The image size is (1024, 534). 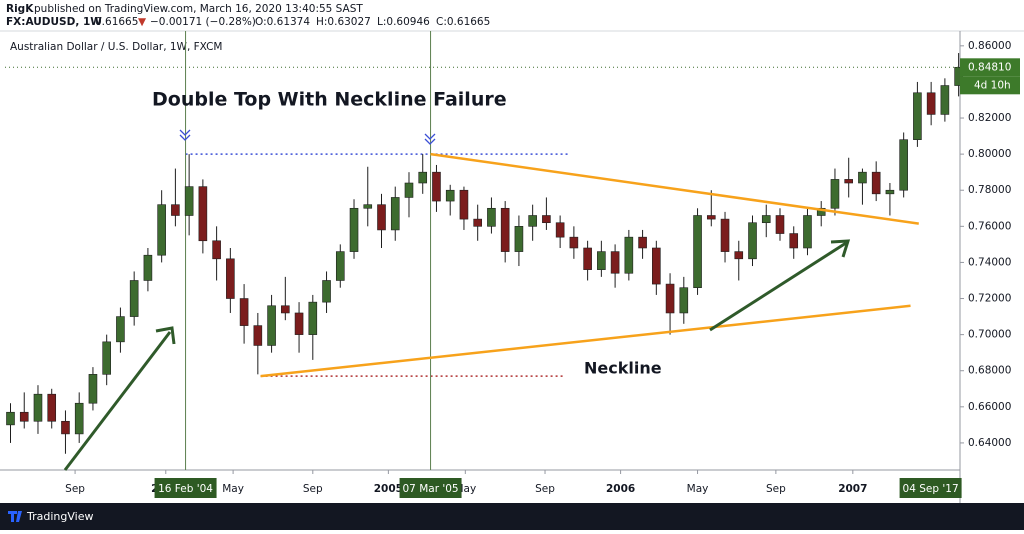 What do you see at coordinates (989, 190) in the screenshot?
I see `y-tick-label: 0.78000` at bounding box center [989, 190].